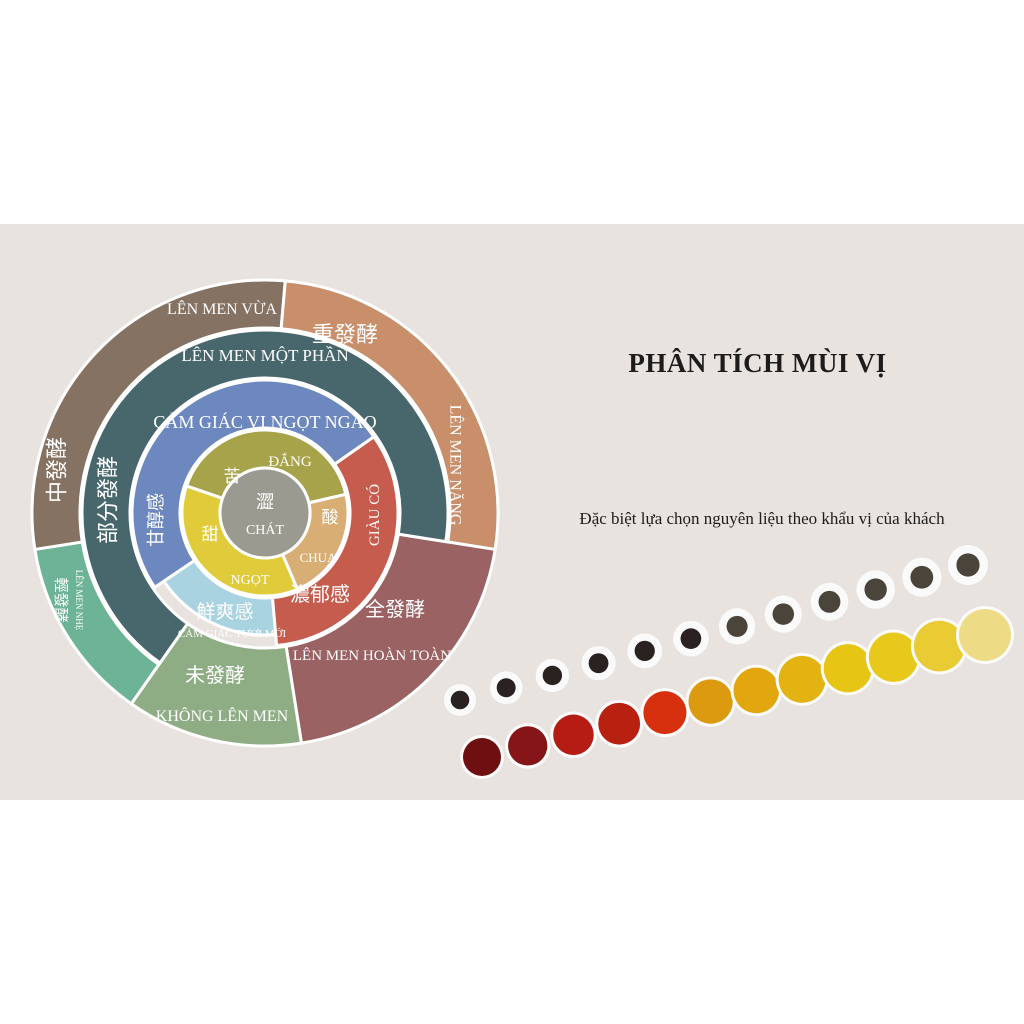 Image resolution: width=1024 pixels, height=1024 pixels. What do you see at coordinates (265, 529) in the screenshot?
I see `label-center-vi: CHÁT` at bounding box center [265, 529].